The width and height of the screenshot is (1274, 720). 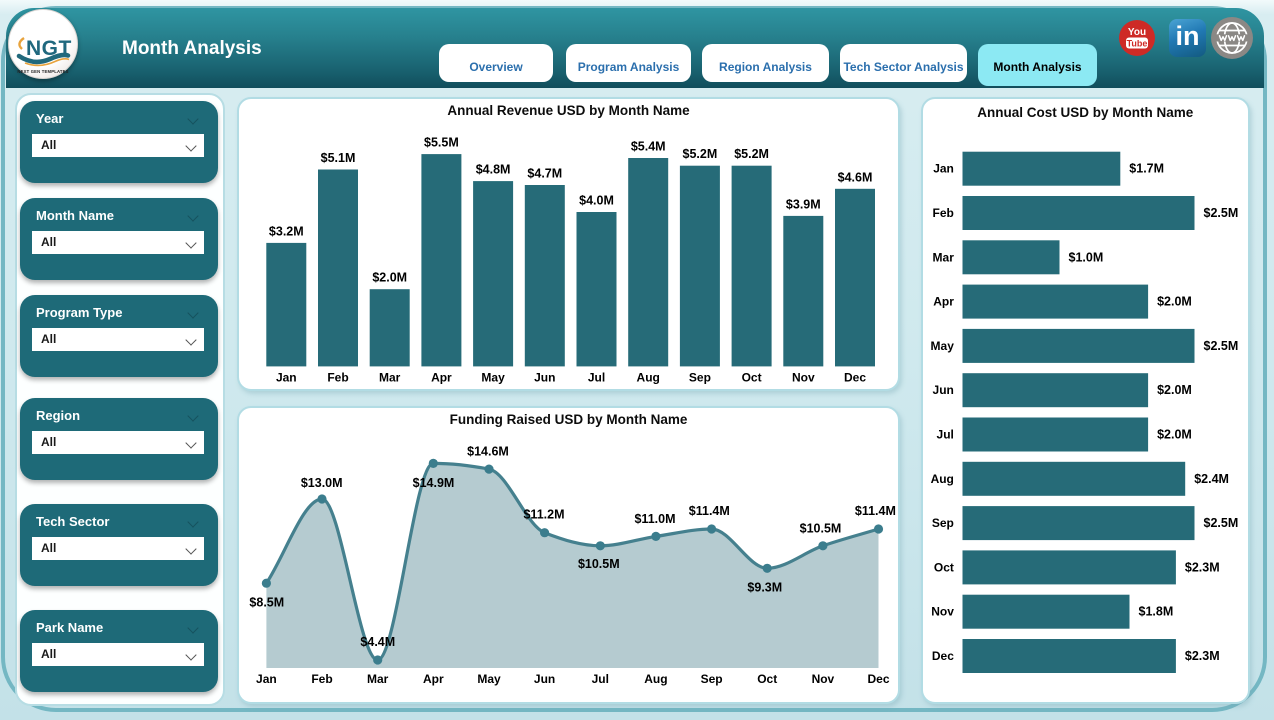 I want to click on svg-text: Tube, so click(x=1137, y=44).